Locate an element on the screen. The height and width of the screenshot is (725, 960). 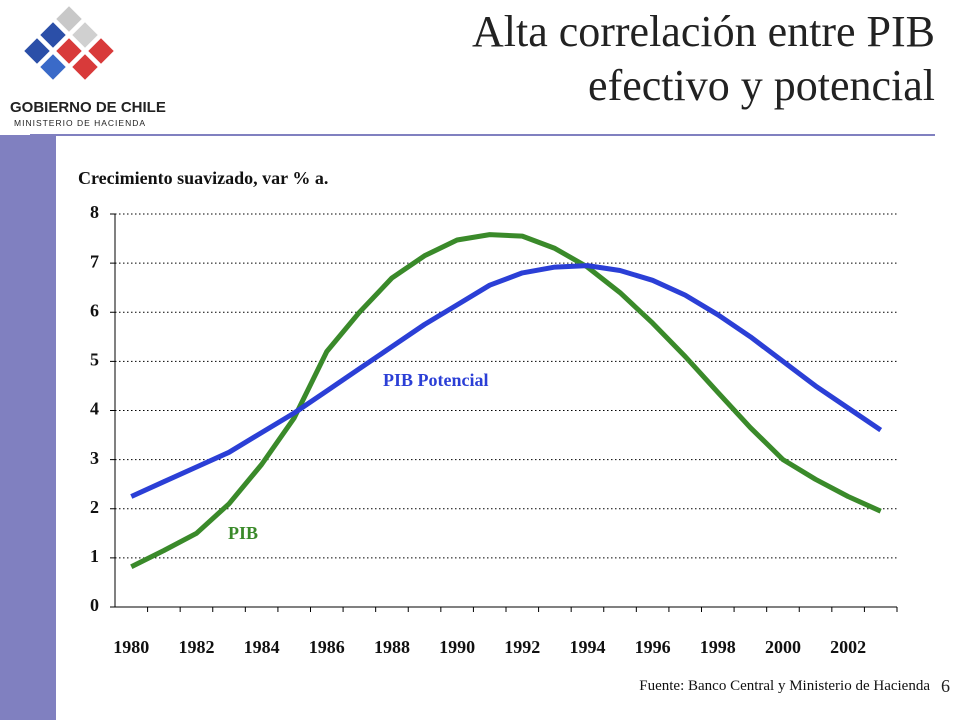
y-tick-label: 3 is located at coordinates (94, 458).